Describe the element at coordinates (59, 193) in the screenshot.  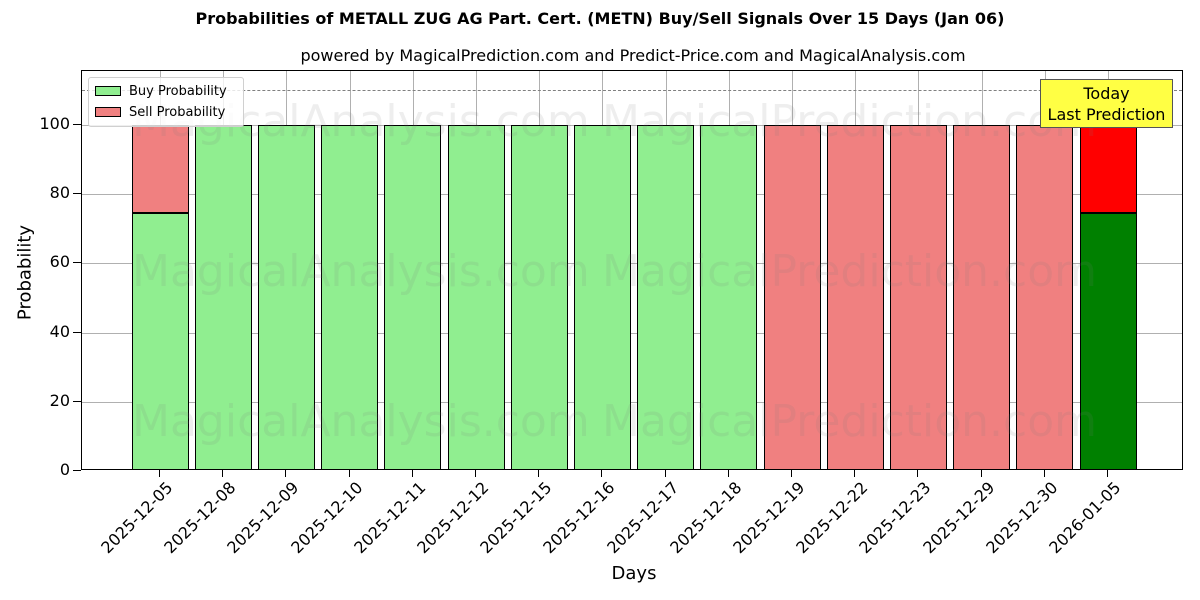
I see `y-tick-label: 80` at that location.